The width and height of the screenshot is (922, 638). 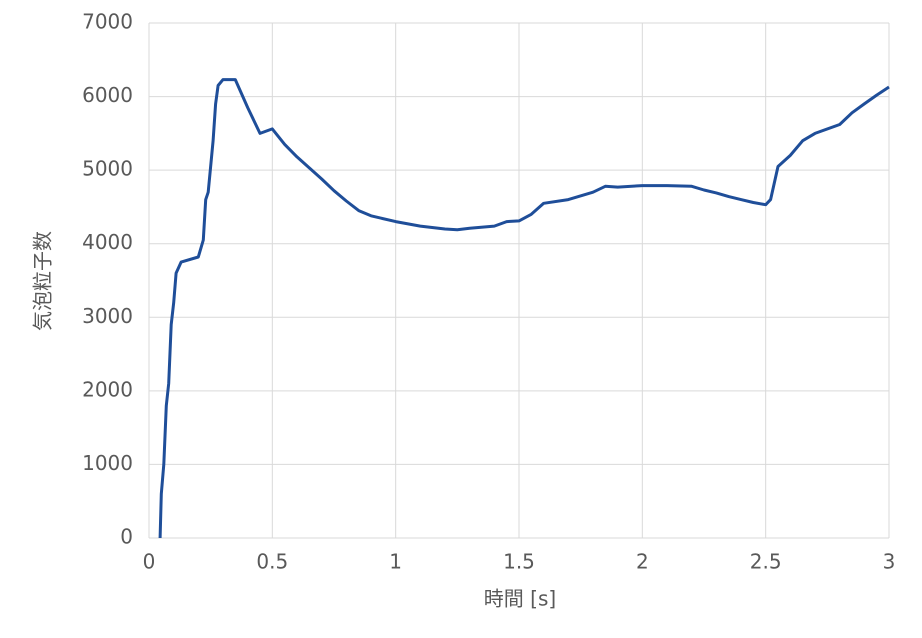 What do you see at coordinates (520, 599) in the screenshot?
I see `x-axis-label: 時間 [s]` at bounding box center [520, 599].